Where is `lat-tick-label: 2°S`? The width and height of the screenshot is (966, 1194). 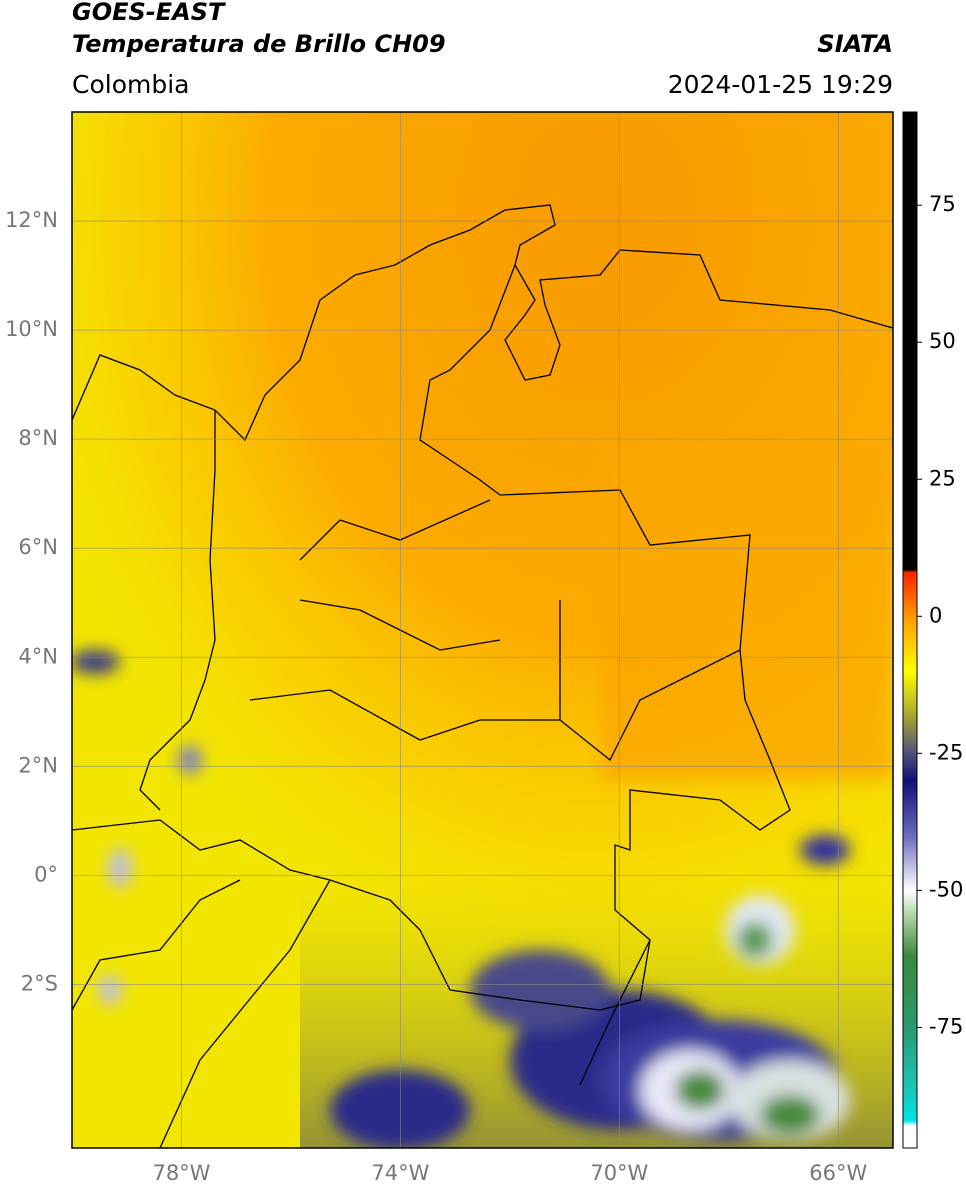
lat-tick-label: 2°S is located at coordinates (39, 983).